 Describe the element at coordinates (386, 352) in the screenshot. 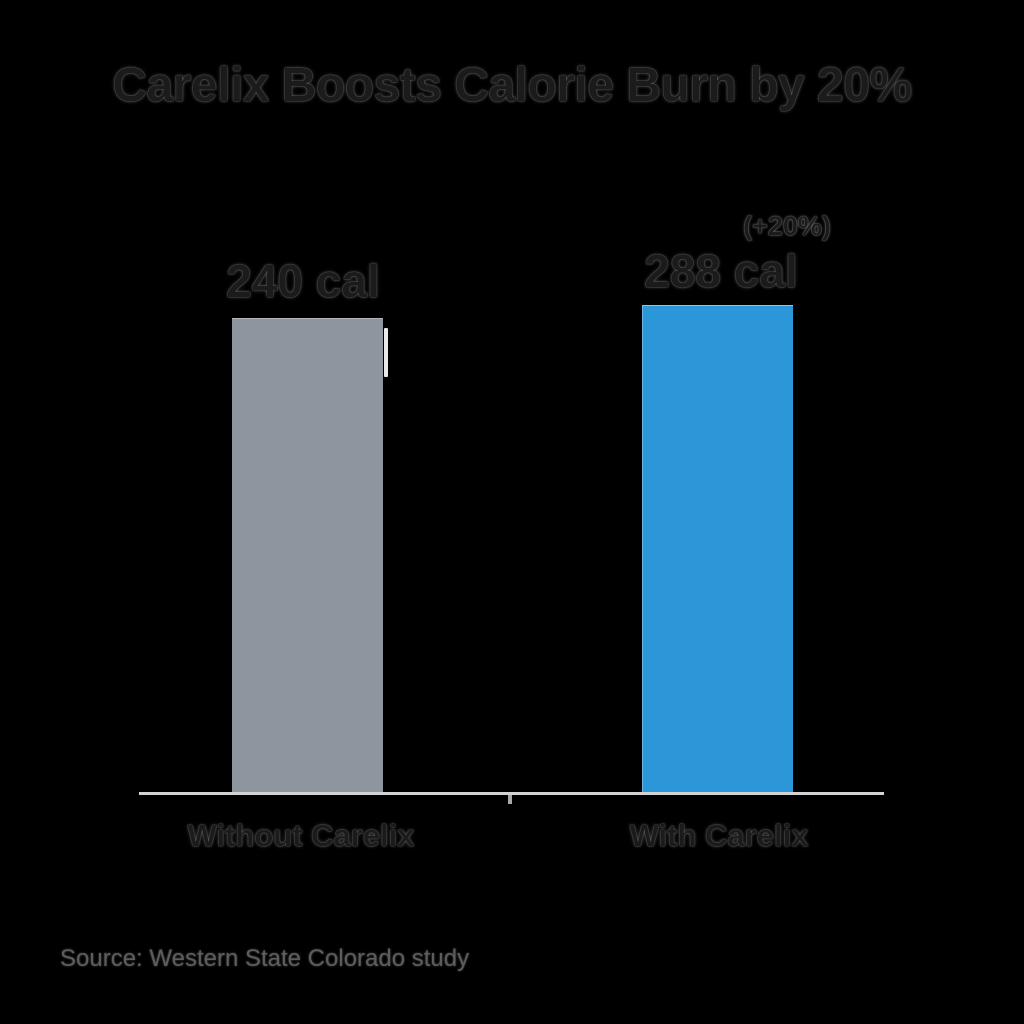

I see `bar-edge-highlight-artifact` at that location.